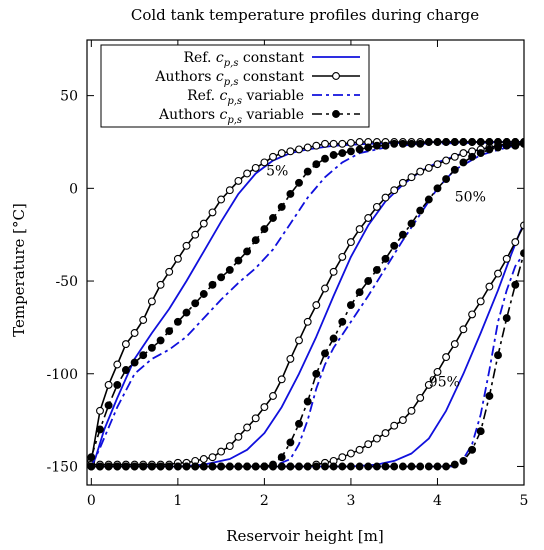 The image size is (544, 550). What do you see at coordinates (73, 189) in the screenshot?
I see `y-tick-label-0: 0` at bounding box center [73, 189].